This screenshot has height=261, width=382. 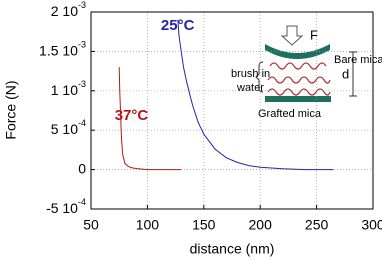 What do you see at coordinates (58, 50) in the screenshot?
I see `y-tick-label-base: 1.5 10` at bounding box center [58, 50].